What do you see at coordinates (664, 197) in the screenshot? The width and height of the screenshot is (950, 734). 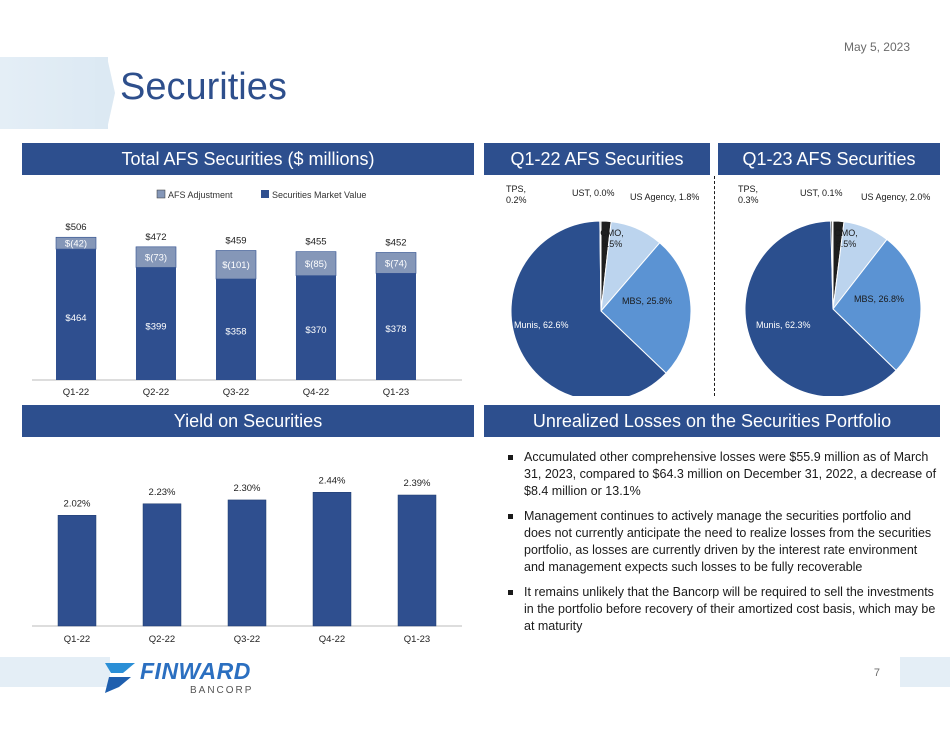 I see `pie-label: US Agency, 1.8%` at bounding box center [664, 197].